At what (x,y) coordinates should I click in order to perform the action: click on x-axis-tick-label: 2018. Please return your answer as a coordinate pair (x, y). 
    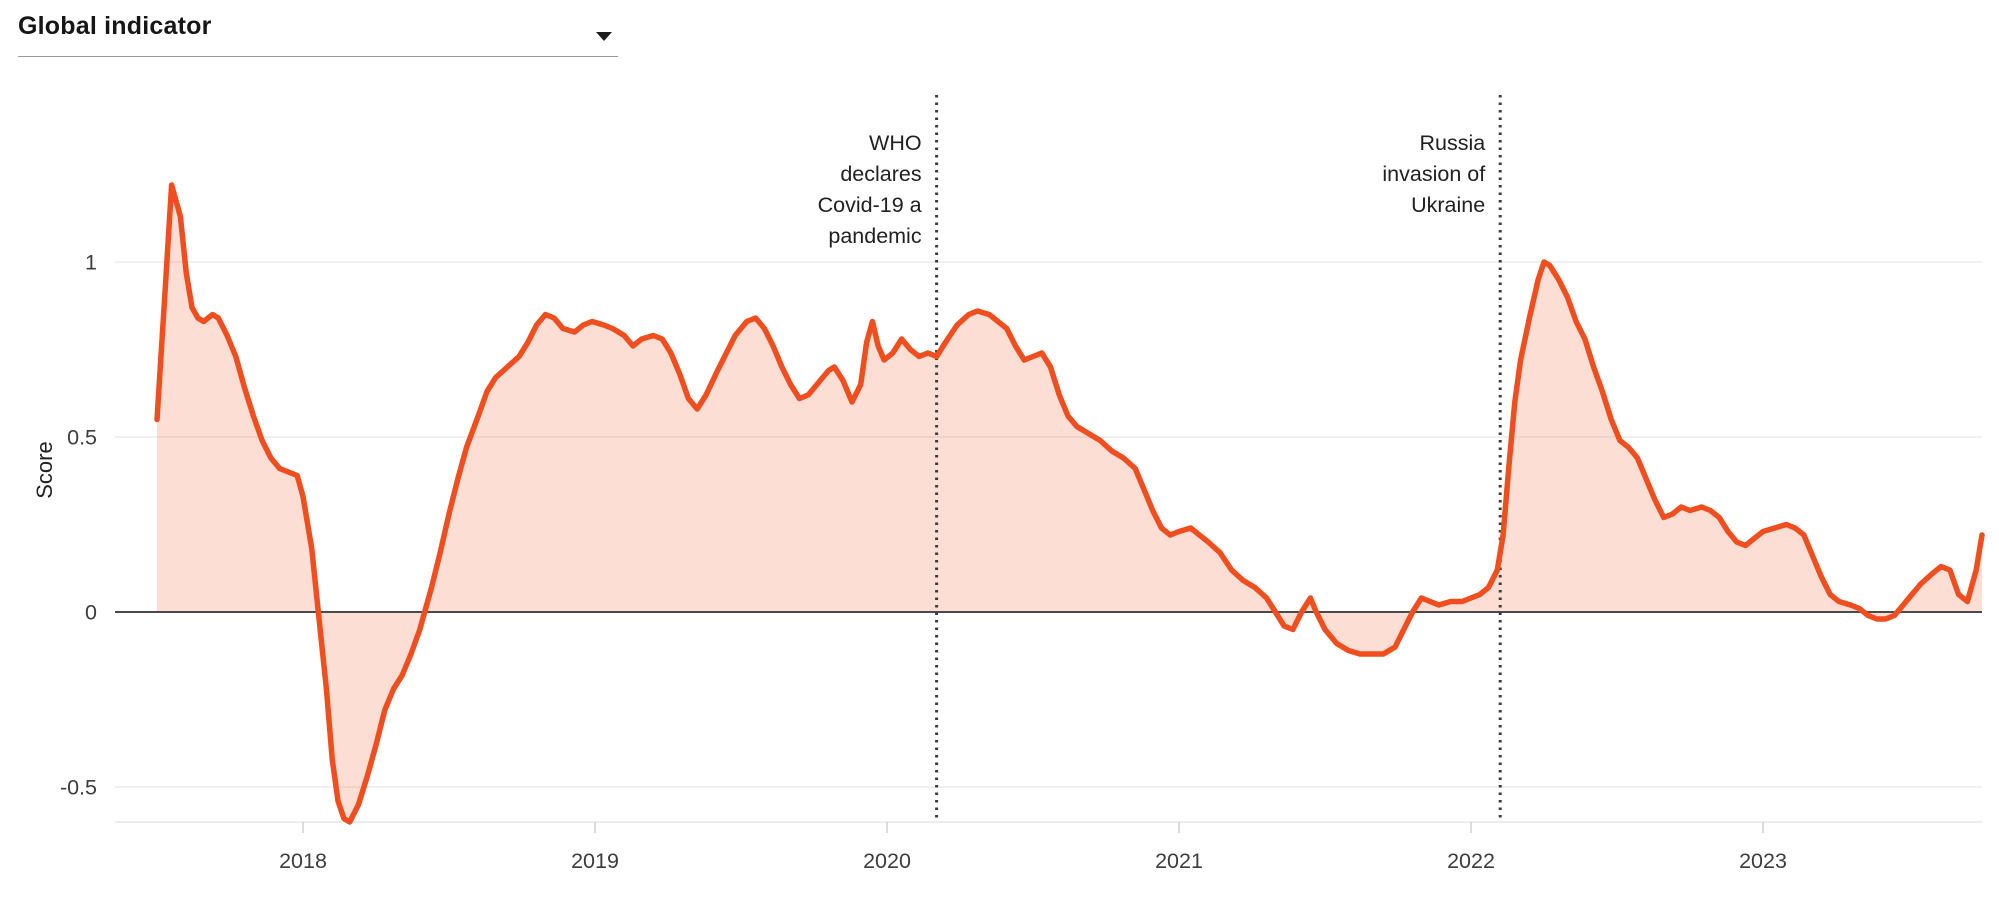
    Looking at the image, I should click on (303, 861).